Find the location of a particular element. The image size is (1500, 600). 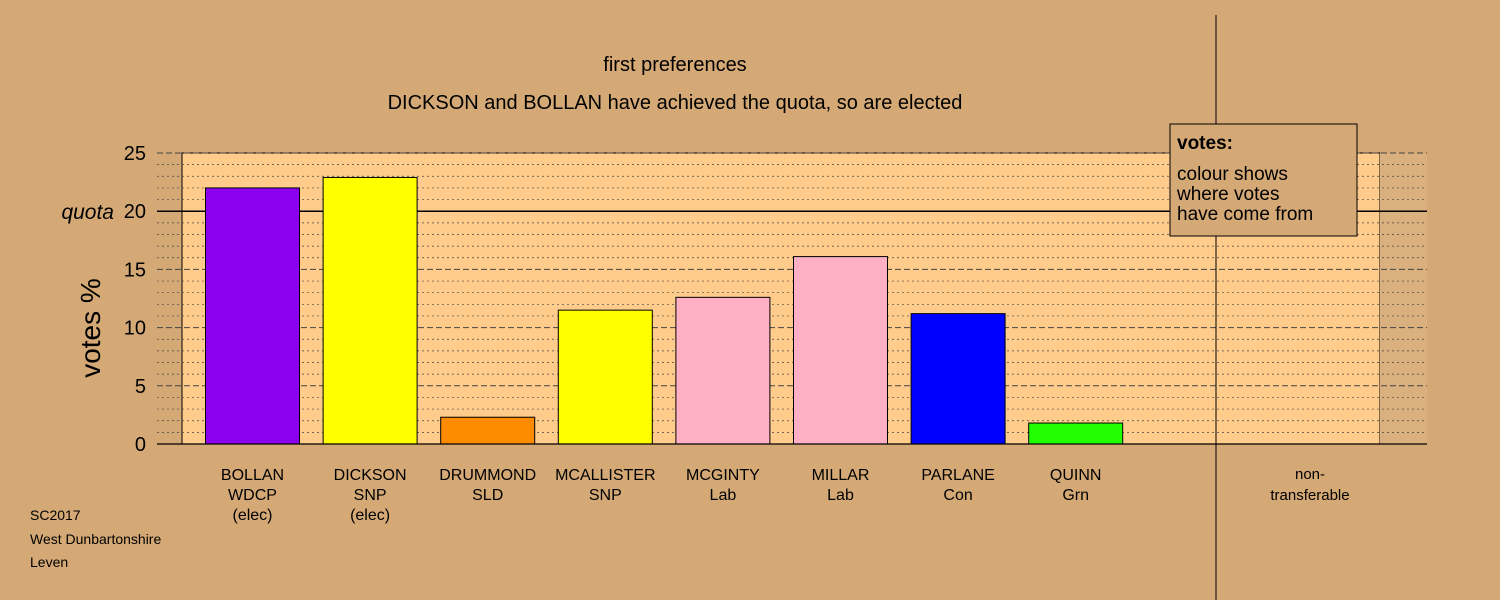

nontransferable-label: non- is located at coordinates (1310, 474).